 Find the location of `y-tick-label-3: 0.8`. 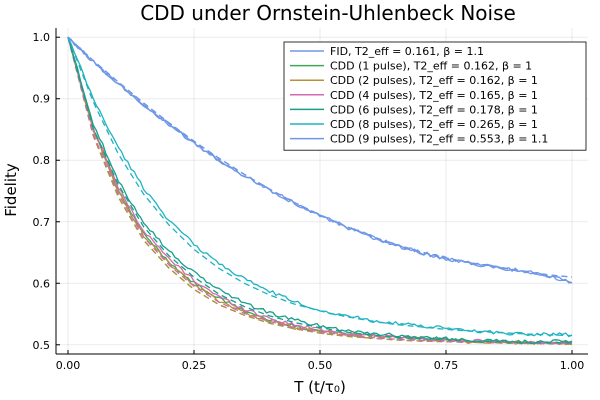

y-tick-label-3: 0.8 is located at coordinates (42, 160).